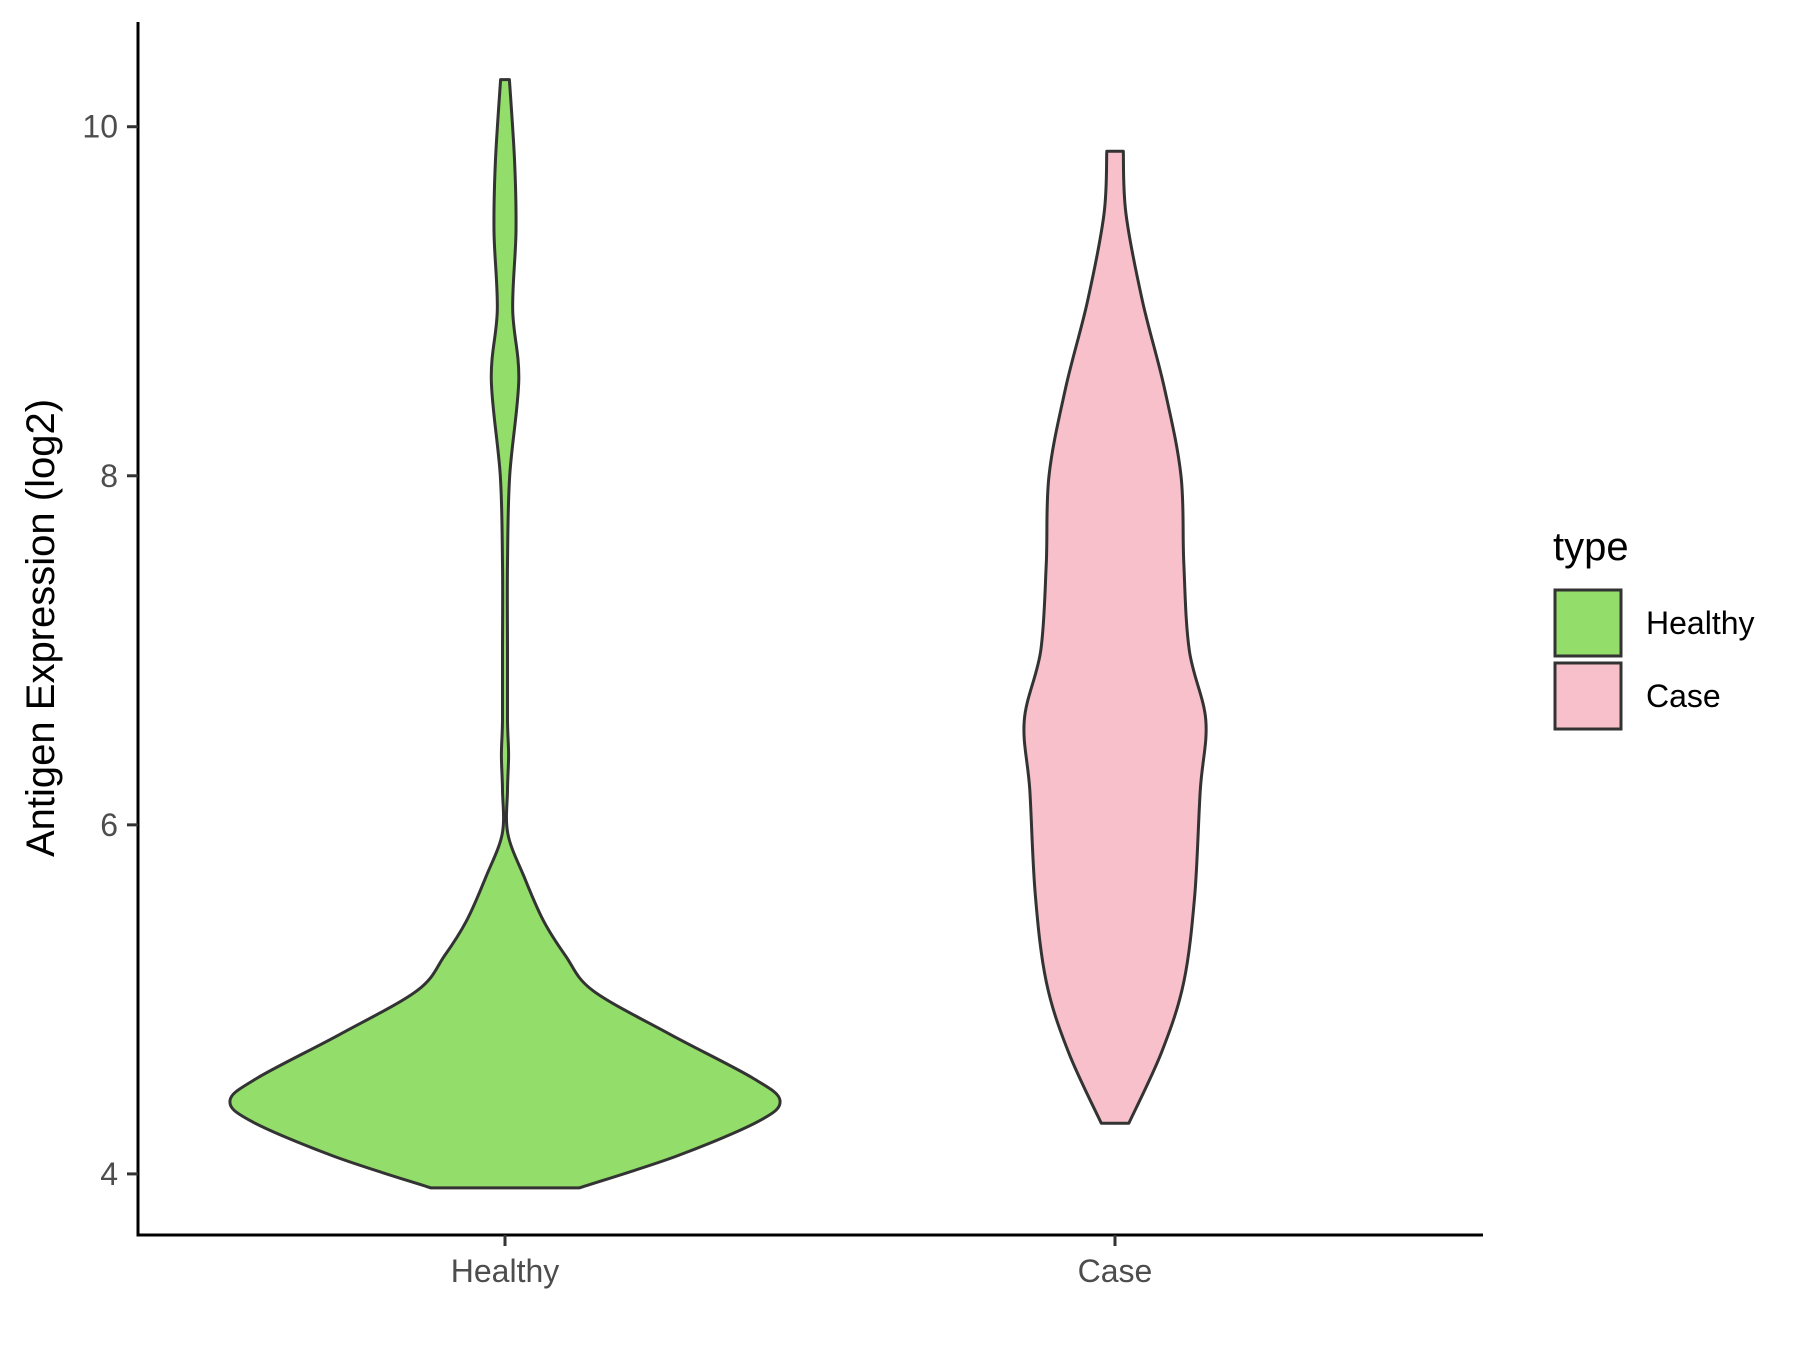 The height and width of the screenshot is (1350, 1800). I want to click on x-tick-label-case: Case, so click(1115, 1271).